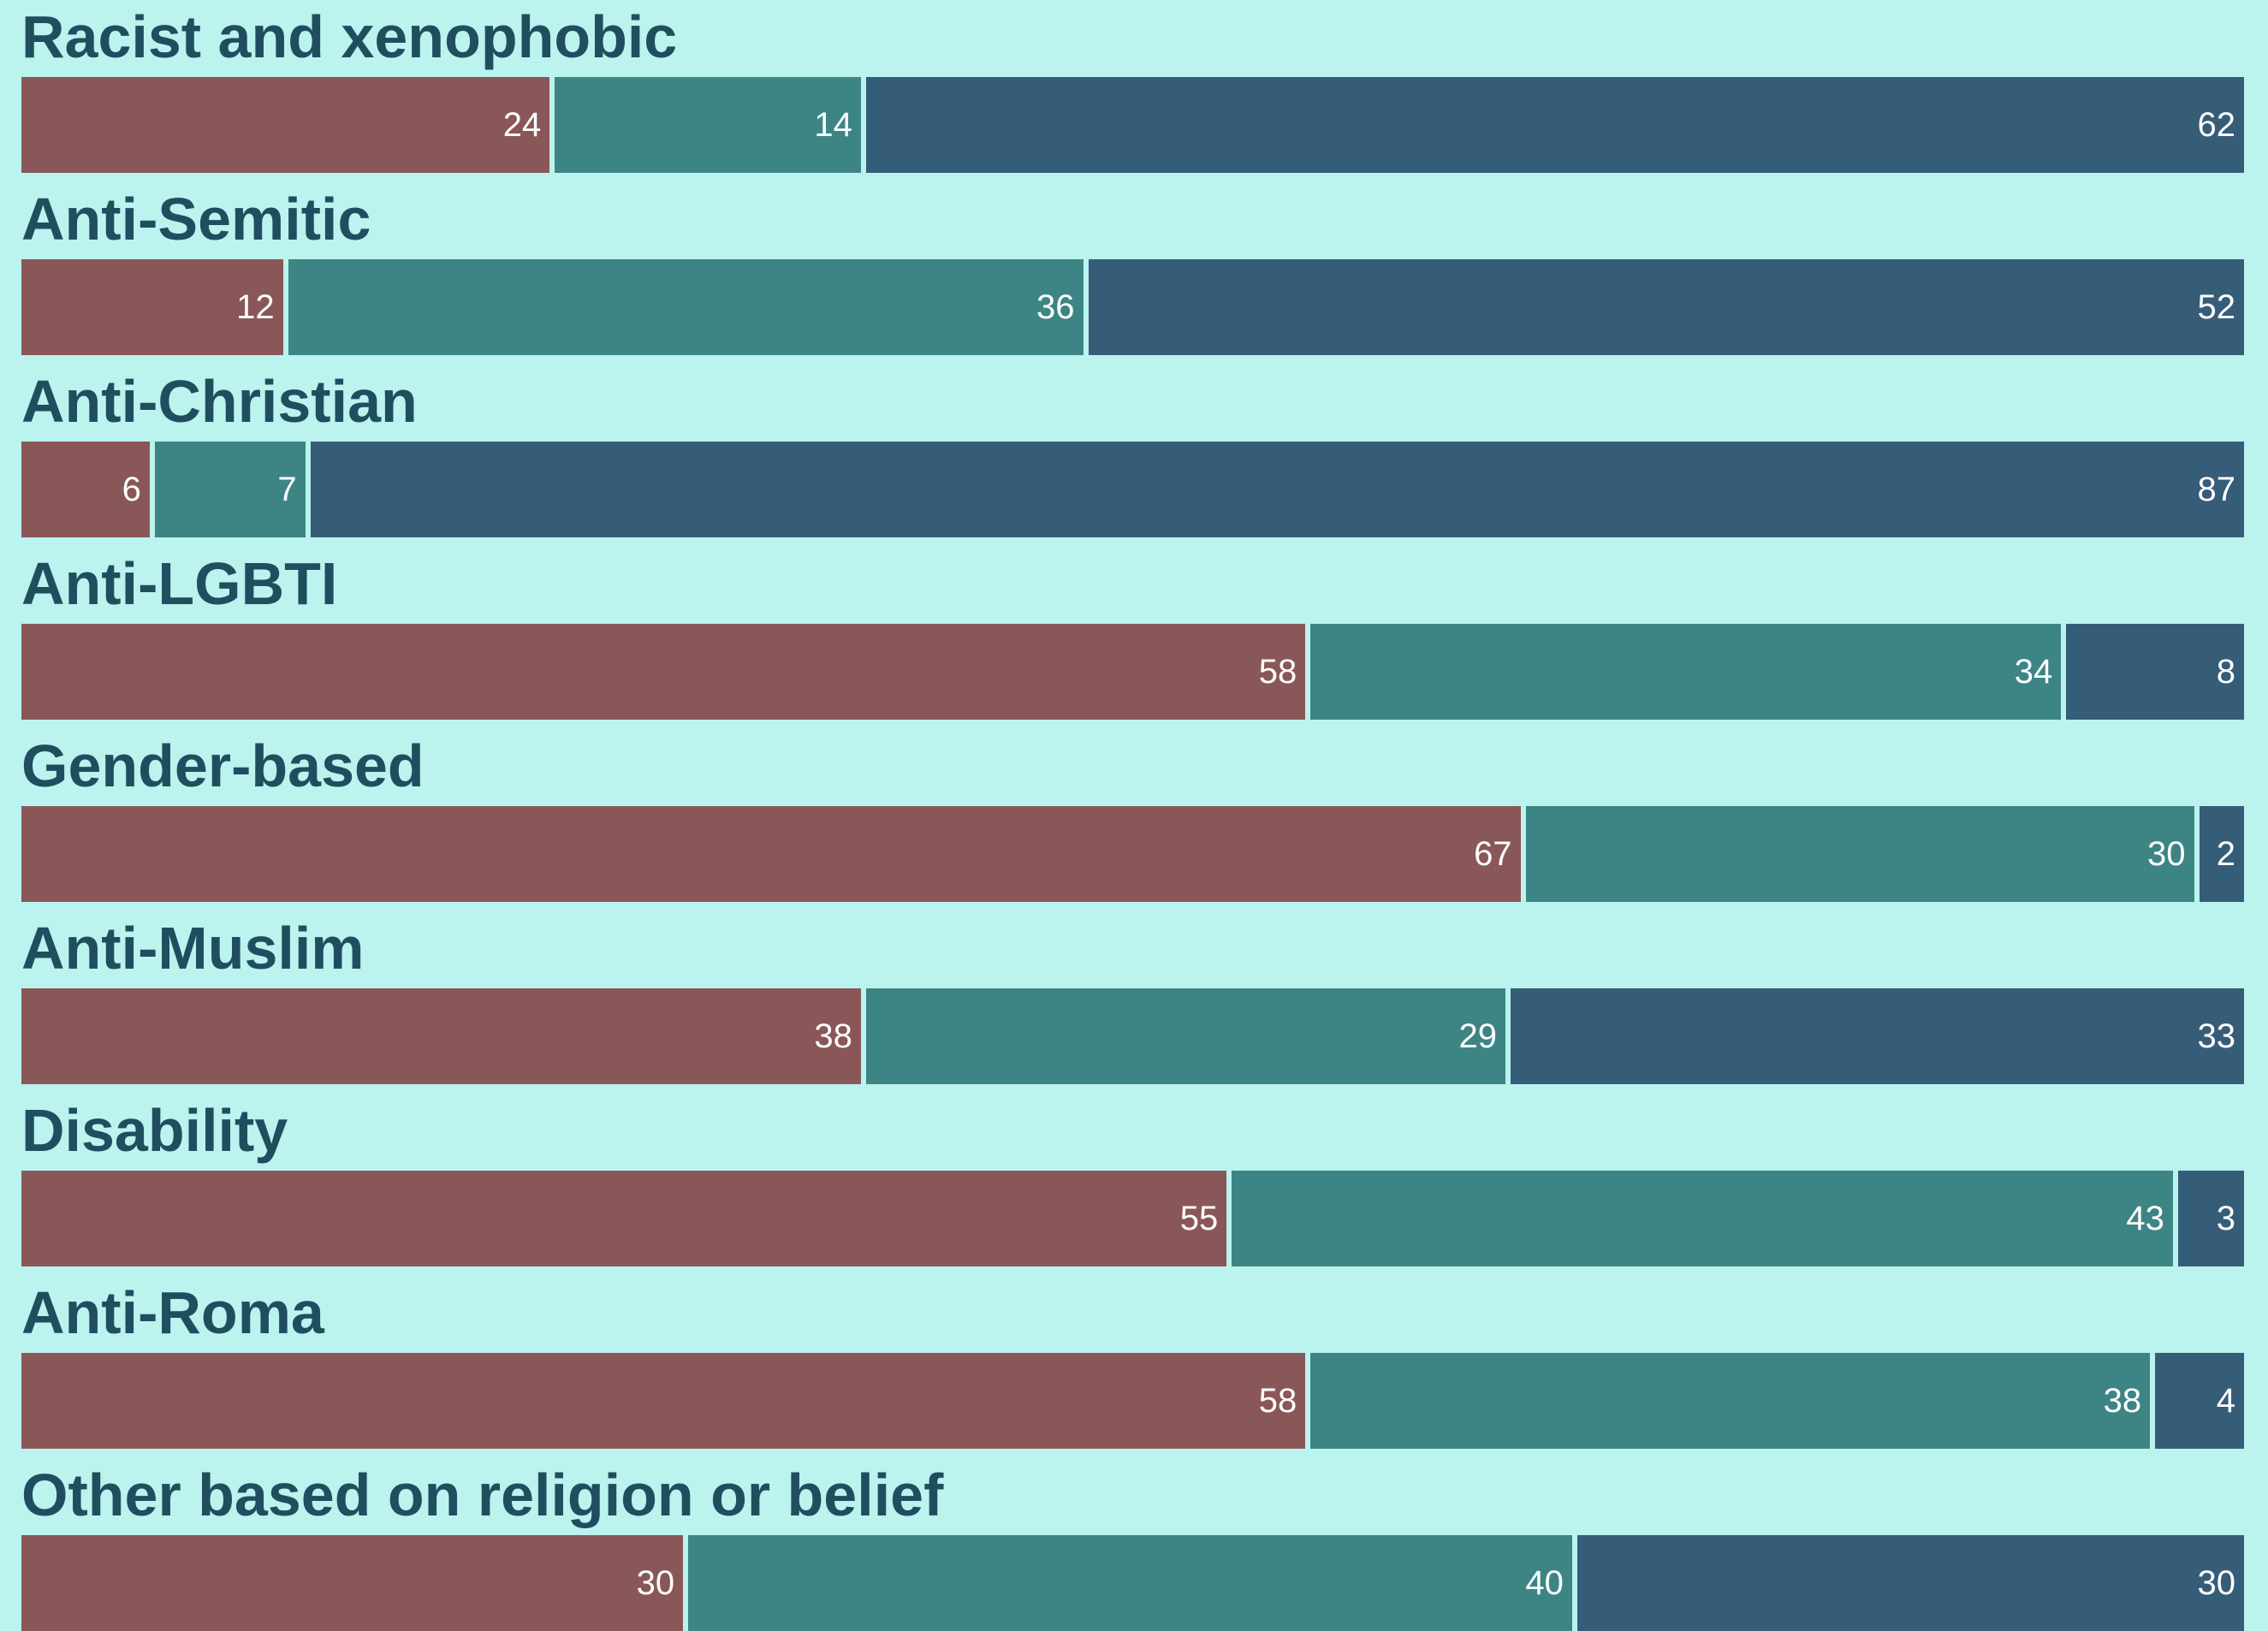  Describe the element at coordinates (1666, 307) in the screenshot. I see `bar-segment: 52` at that location.